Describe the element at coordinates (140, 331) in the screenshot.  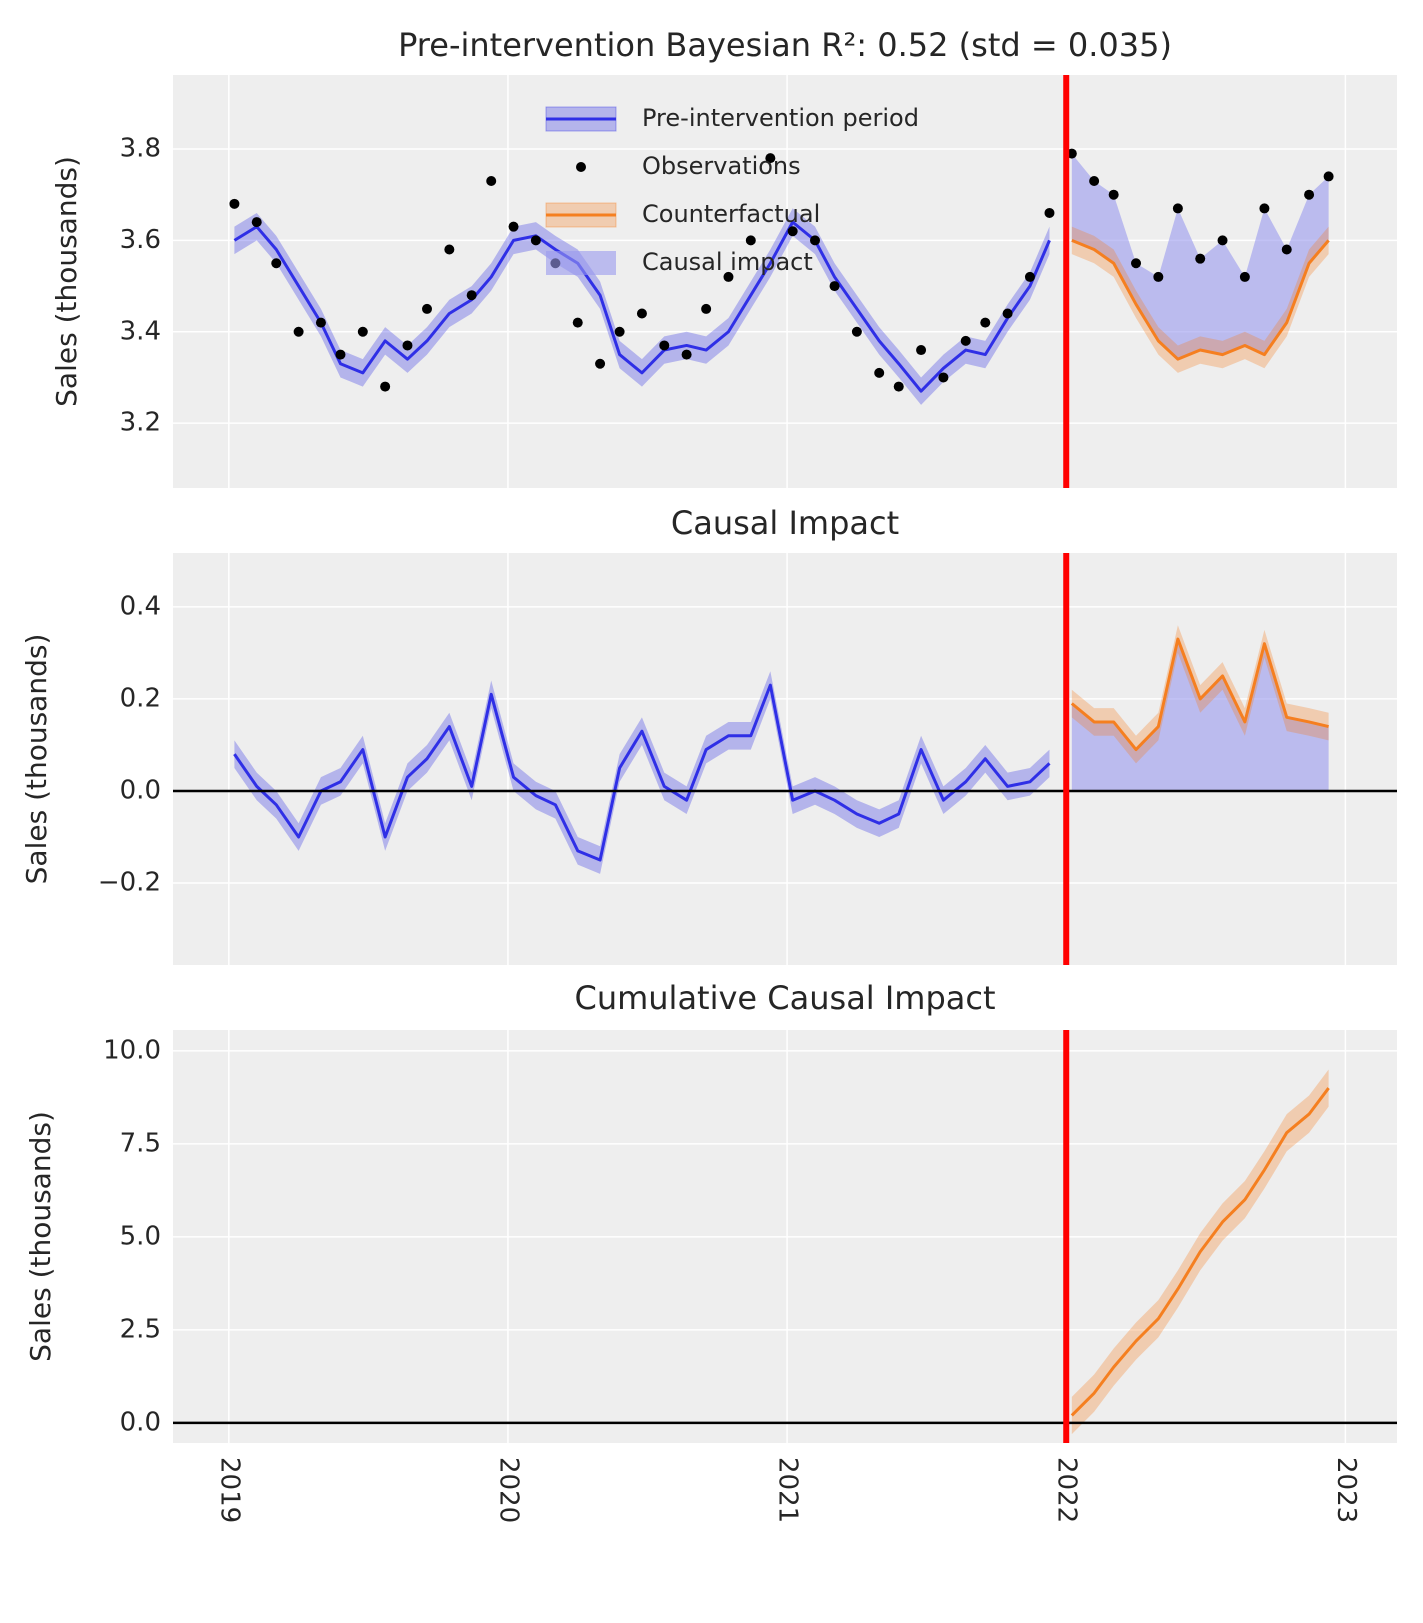
I see `y-tick-label: 3.4` at that location.